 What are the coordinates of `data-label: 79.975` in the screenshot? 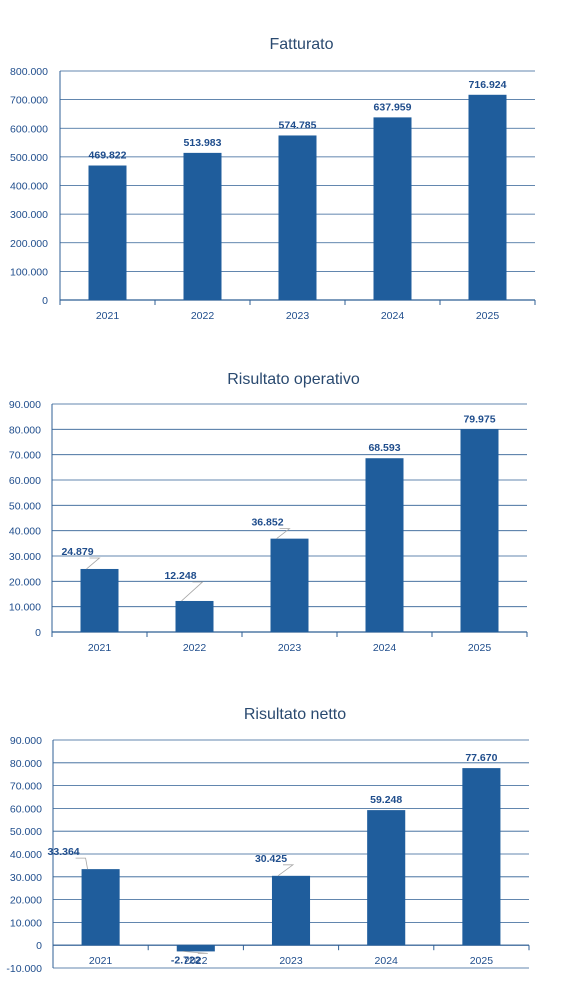 It's located at (479, 419).